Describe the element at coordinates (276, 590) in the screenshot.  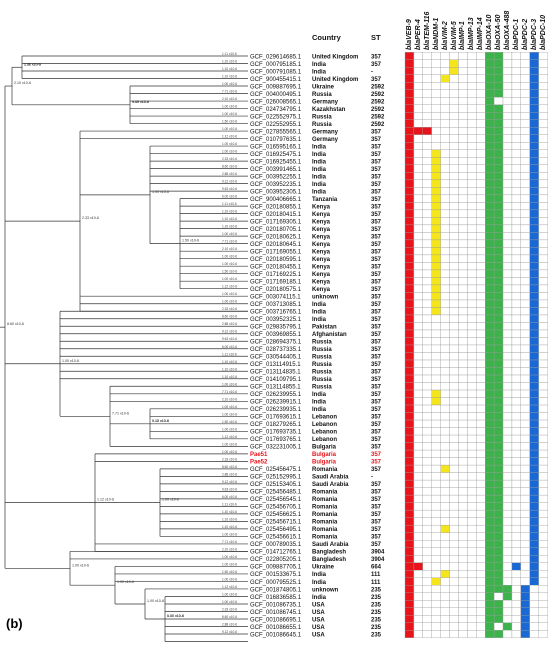
I see `strain-label: GCF_001874805.1` at that location.